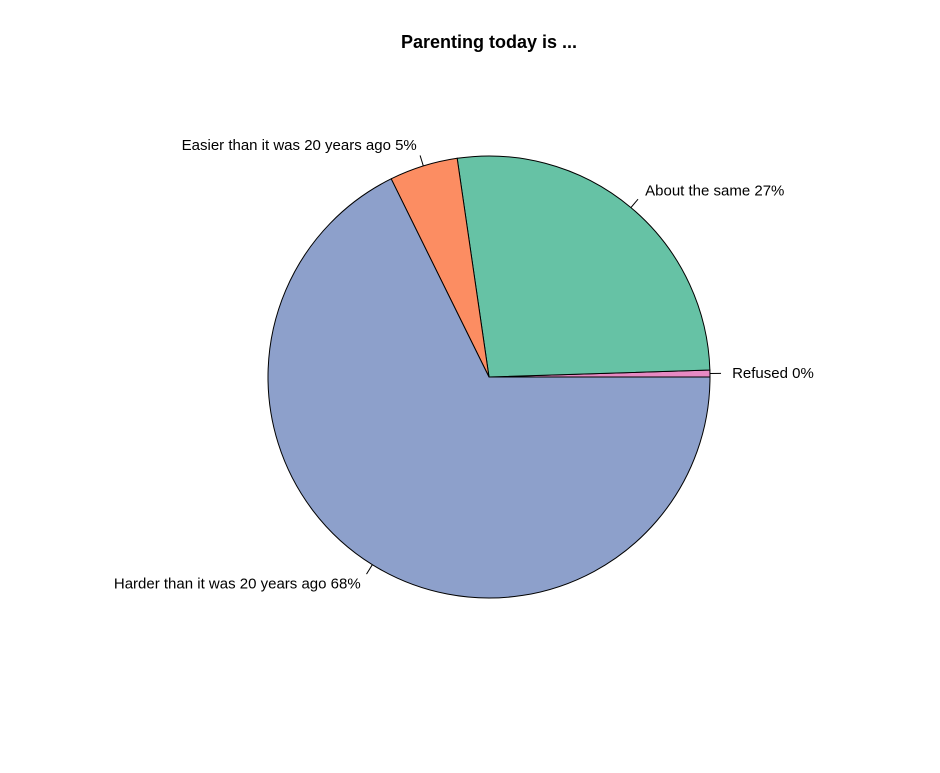 The image size is (940, 773). I want to click on pie-slice-about-the-same, so click(583, 266).